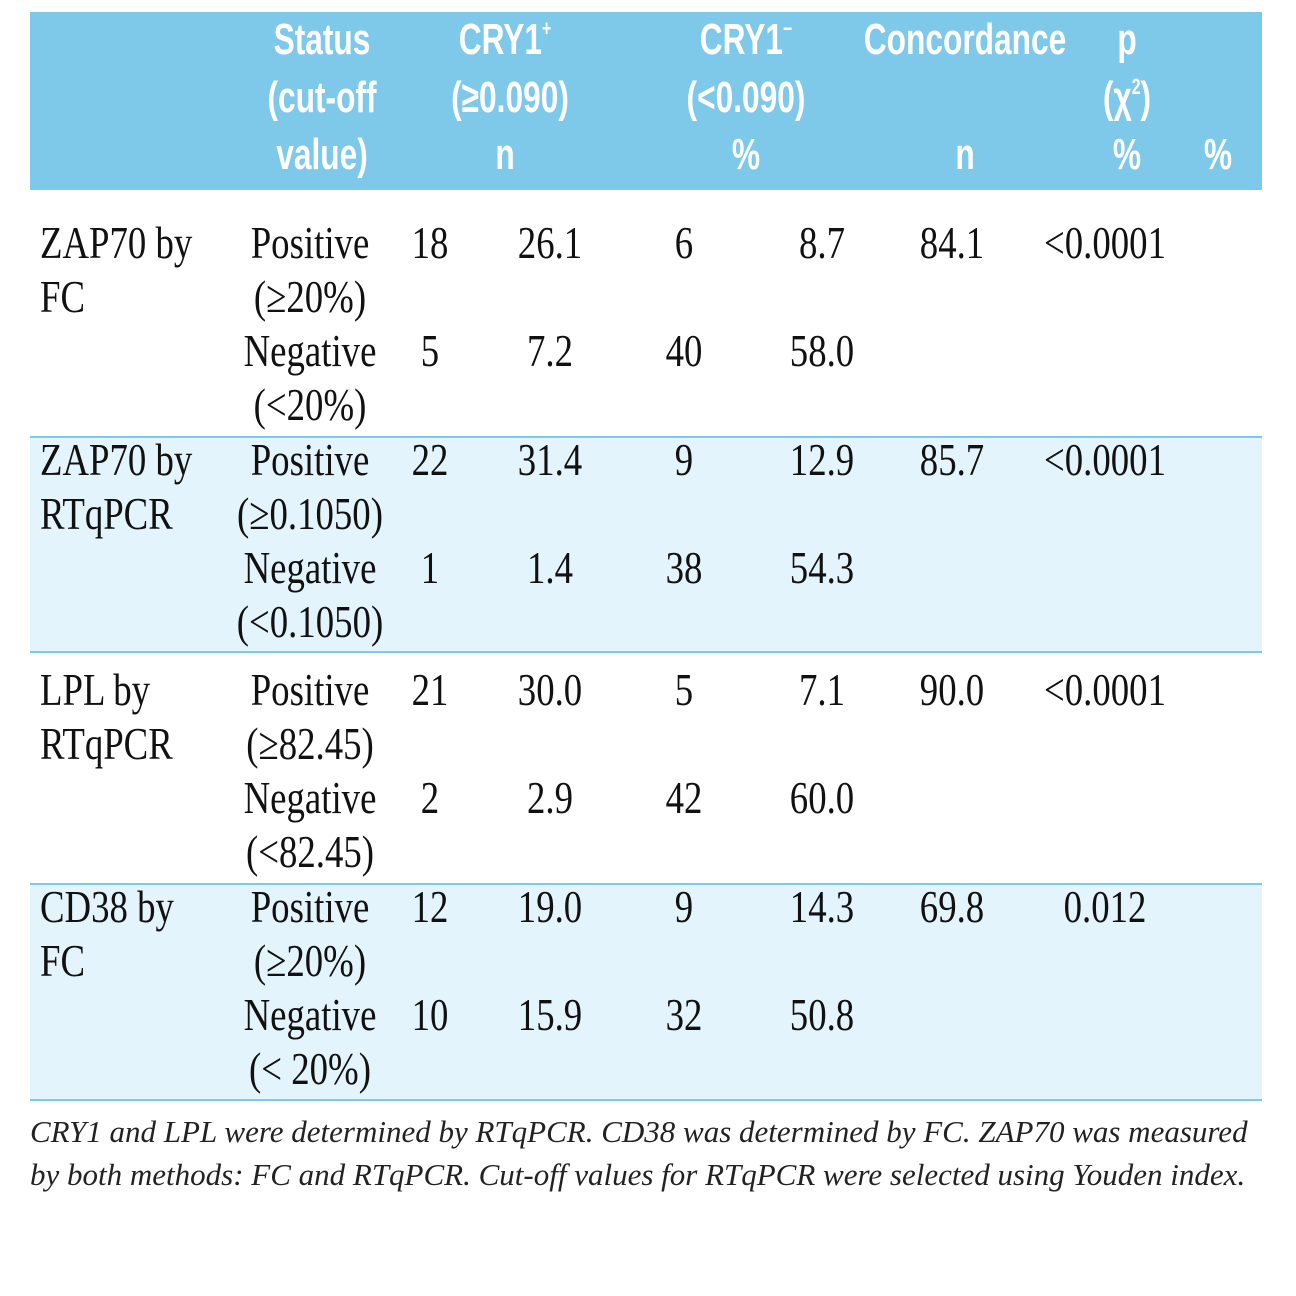  Describe the element at coordinates (547, 28) in the screenshot. I see `superscript: +` at that location.